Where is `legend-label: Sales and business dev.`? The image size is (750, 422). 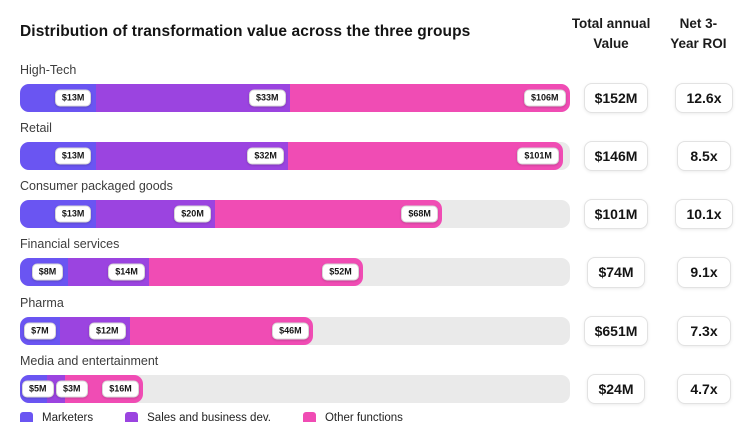 legend-label: Sales and business dev. is located at coordinates (209, 417).